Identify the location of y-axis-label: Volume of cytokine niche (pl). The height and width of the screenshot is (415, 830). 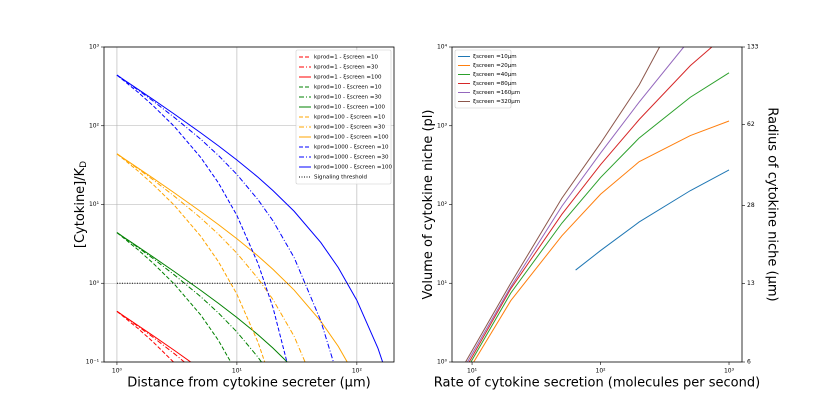
(428, 205).